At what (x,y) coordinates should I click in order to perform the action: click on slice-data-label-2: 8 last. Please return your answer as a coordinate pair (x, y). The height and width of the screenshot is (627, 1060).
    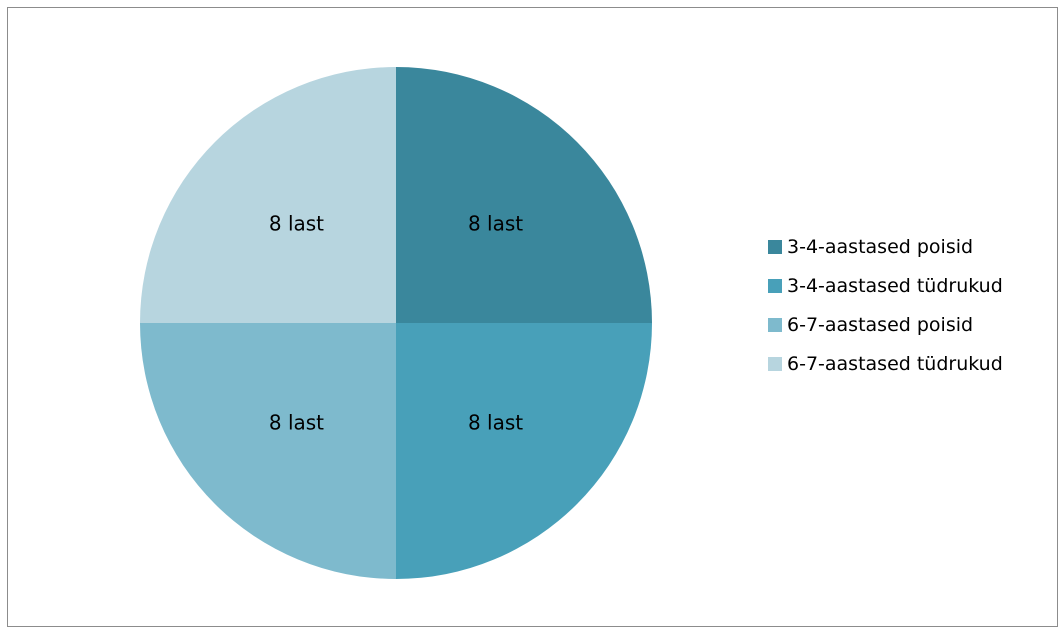
    Looking at the image, I should click on (495, 423).